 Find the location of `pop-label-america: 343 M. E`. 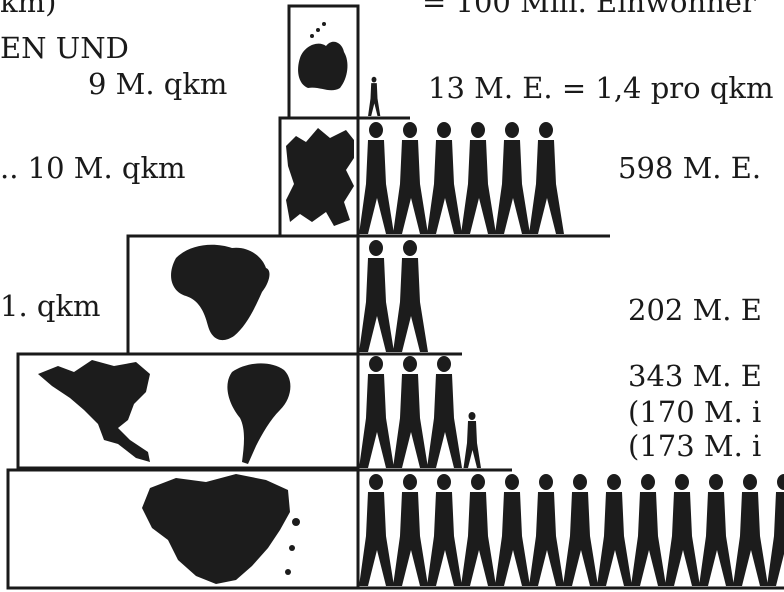

pop-label-america: 343 M. E is located at coordinates (695, 376).